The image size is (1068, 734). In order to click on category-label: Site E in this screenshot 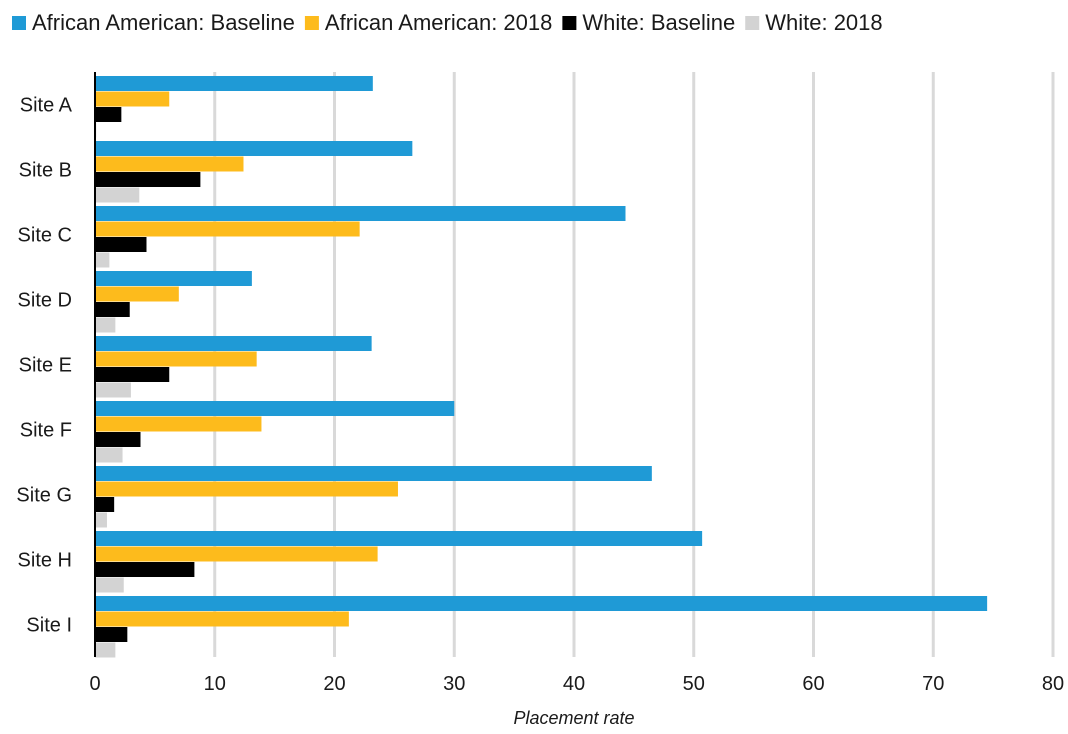, I will do `click(45, 366)`.